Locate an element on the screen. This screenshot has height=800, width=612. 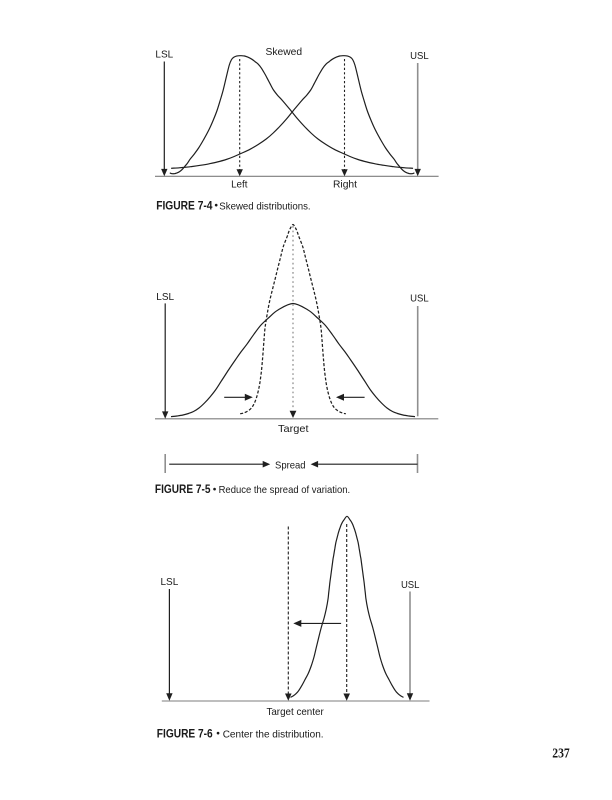
svg-text: 237 is located at coordinates (561, 753).